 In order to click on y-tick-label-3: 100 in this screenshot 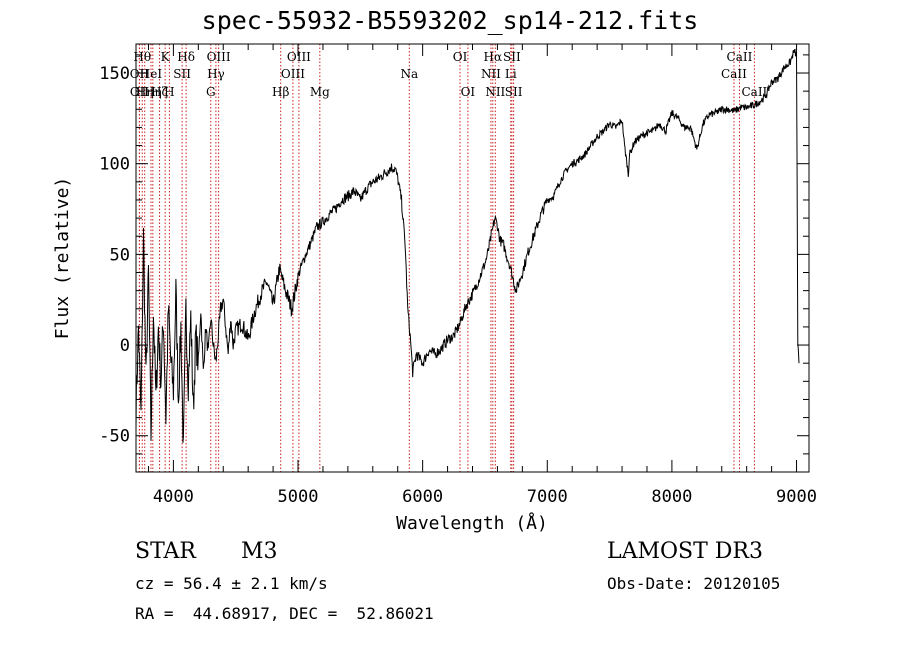, I will do `click(114, 165)`.